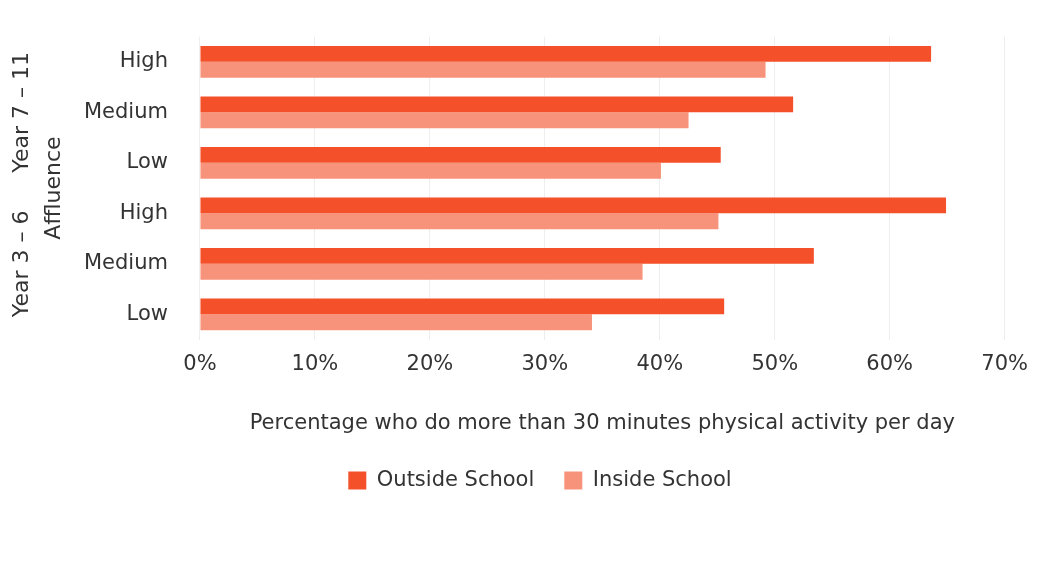 The height and width of the screenshot is (563, 1040). Describe the element at coordinates (20, 264) in the screenshot. I see `text: Year 3 – 6` at that location.